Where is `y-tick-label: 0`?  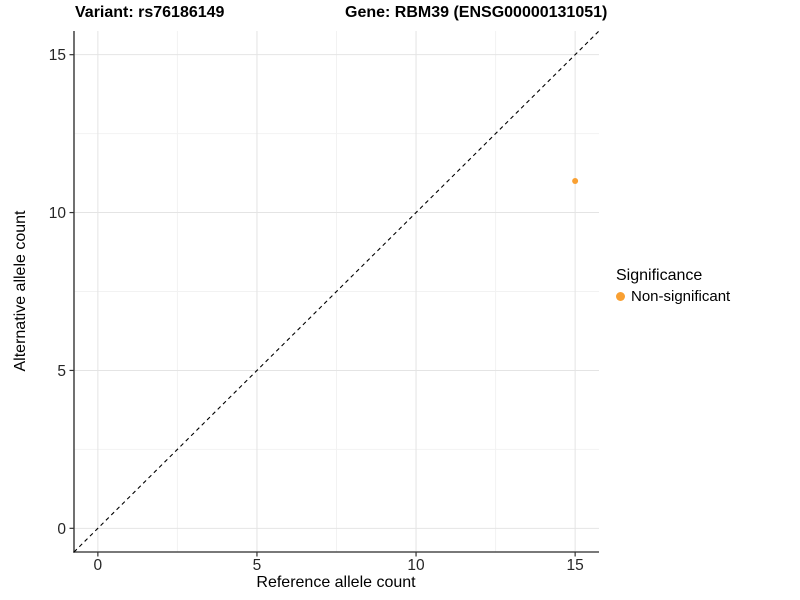 y-tick-label: 0 is located at coordinates (61, 529).